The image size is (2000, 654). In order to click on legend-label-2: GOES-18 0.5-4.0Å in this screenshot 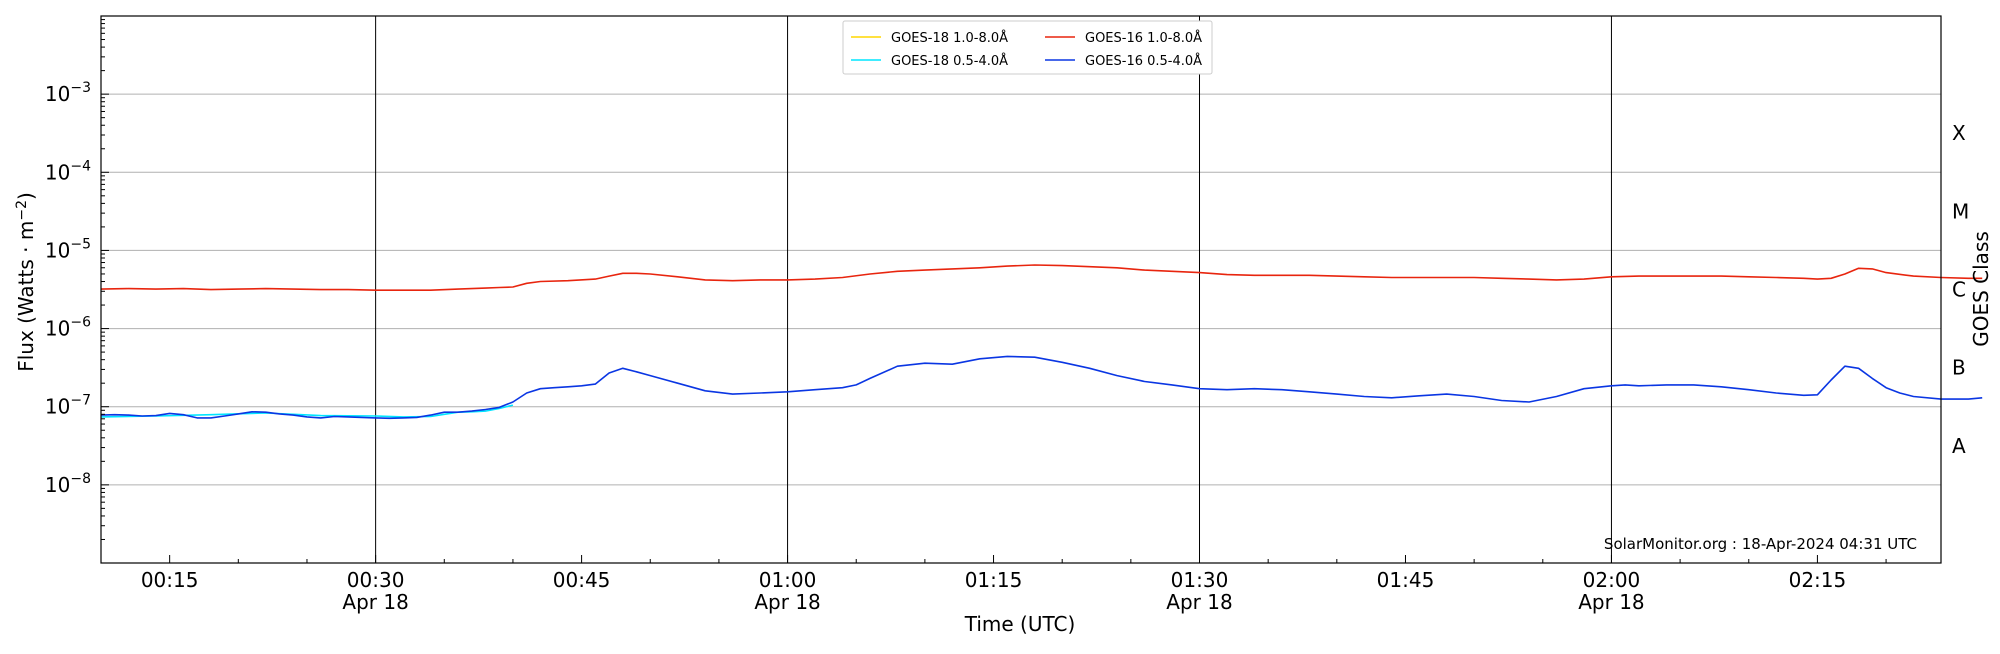, I will do `click(949, 61)`.